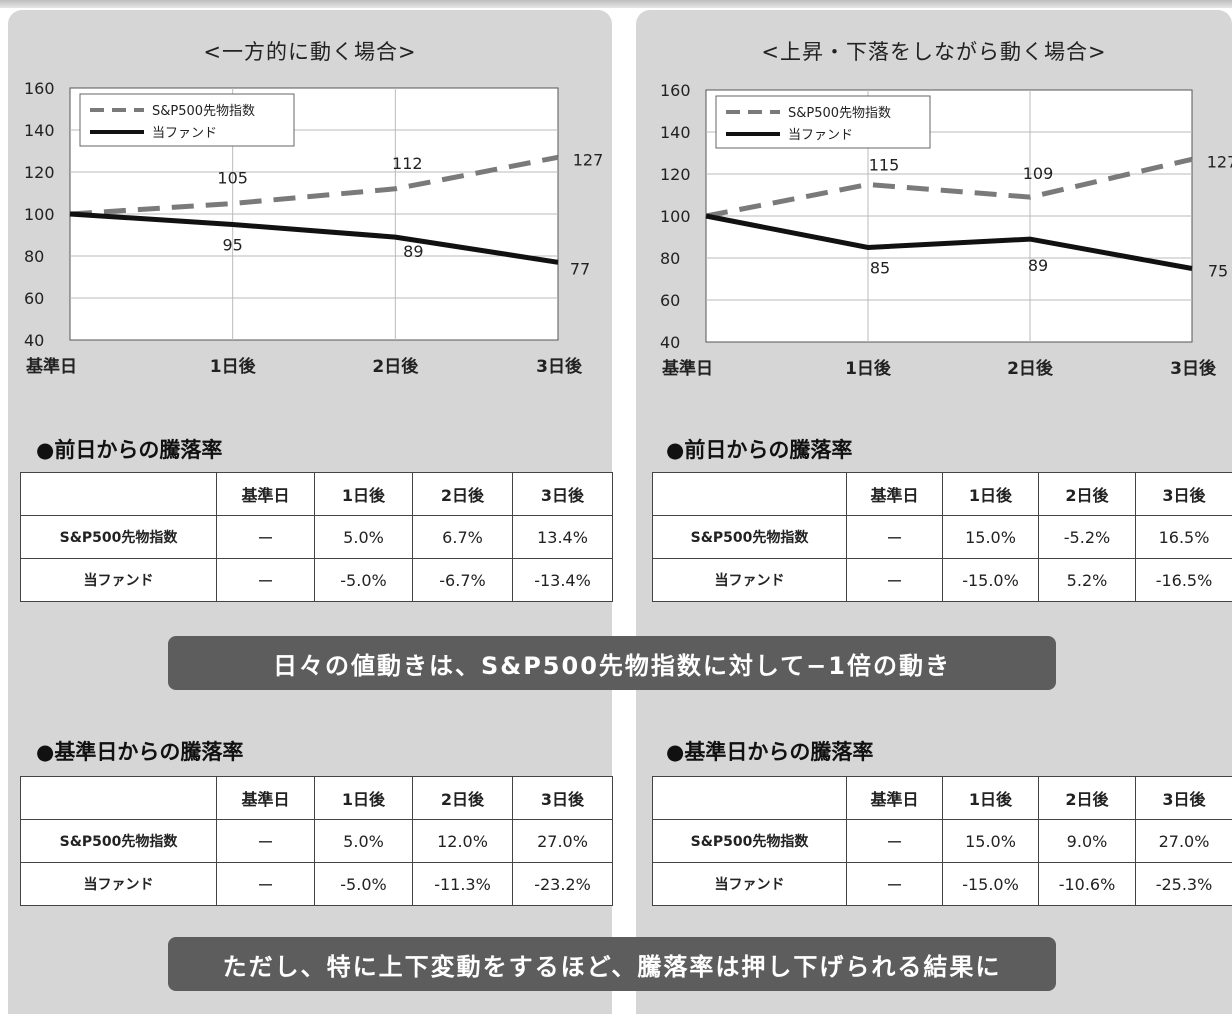 This screenshot has height=1014, width=1232. I want to click on table-row: S&P500先物指数ー 5.0% 12.0% 27.0%, so click(316, 841).